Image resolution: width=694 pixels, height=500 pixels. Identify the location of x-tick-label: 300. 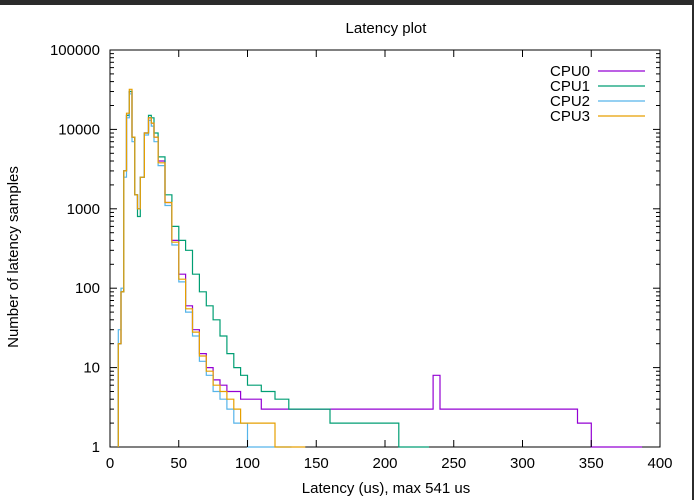
(522, 463).